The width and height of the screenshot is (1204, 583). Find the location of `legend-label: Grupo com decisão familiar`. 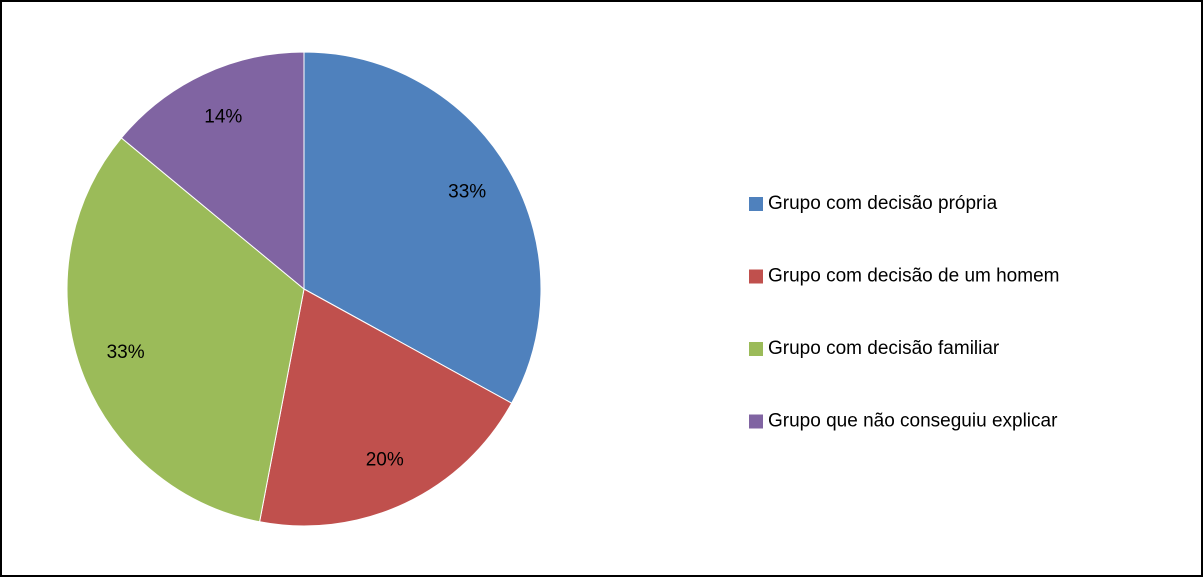

legend-label: Grupo com decisão familiar is located at coordinates (884, 348).